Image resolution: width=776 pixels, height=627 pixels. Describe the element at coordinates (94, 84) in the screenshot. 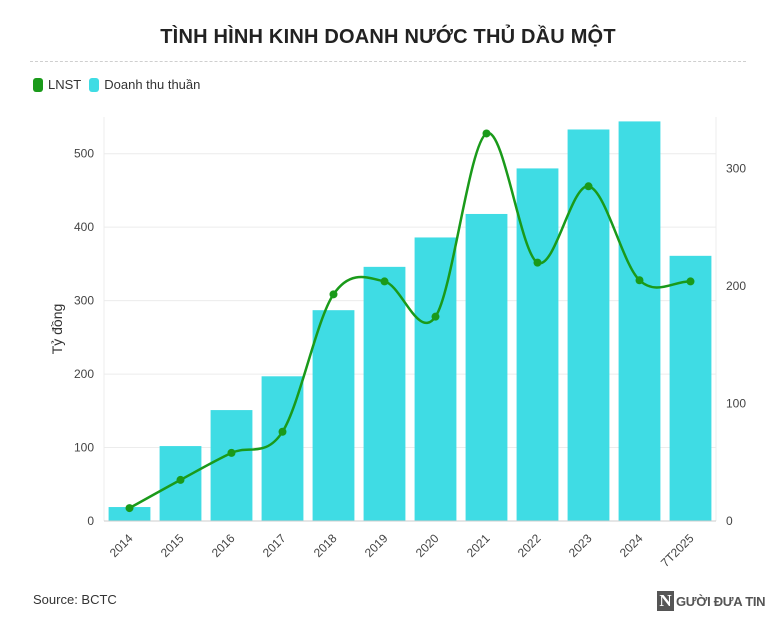

I see `legend-swatch-revenue` at that location.